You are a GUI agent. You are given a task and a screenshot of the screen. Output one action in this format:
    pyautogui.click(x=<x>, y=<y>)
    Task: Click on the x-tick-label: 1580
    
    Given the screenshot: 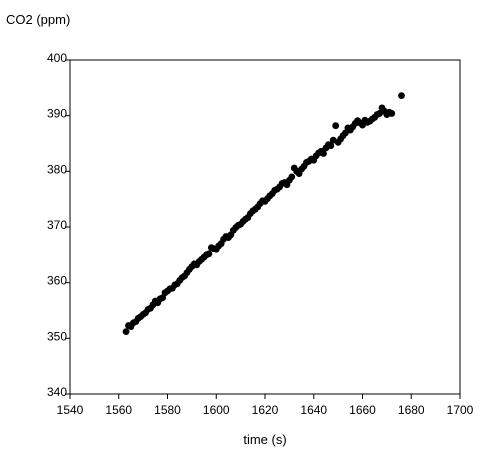 What is the action you would take?
    pyautogui.click(x=167, y=410)
    